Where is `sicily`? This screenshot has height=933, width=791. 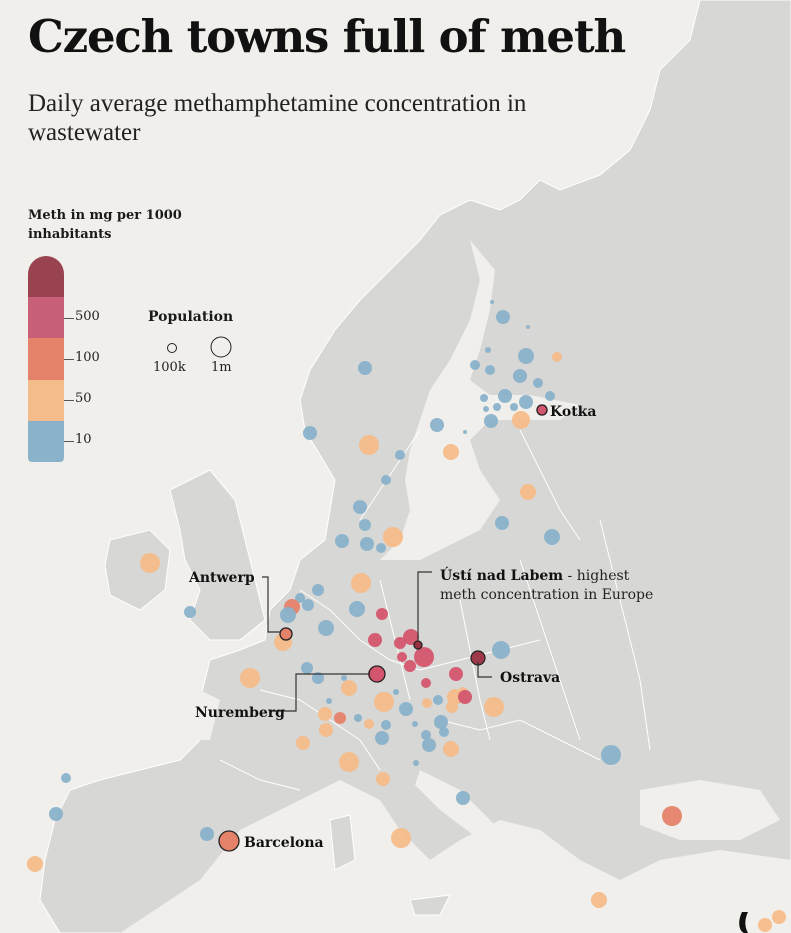
sicily is located at coordinates (430, 905).